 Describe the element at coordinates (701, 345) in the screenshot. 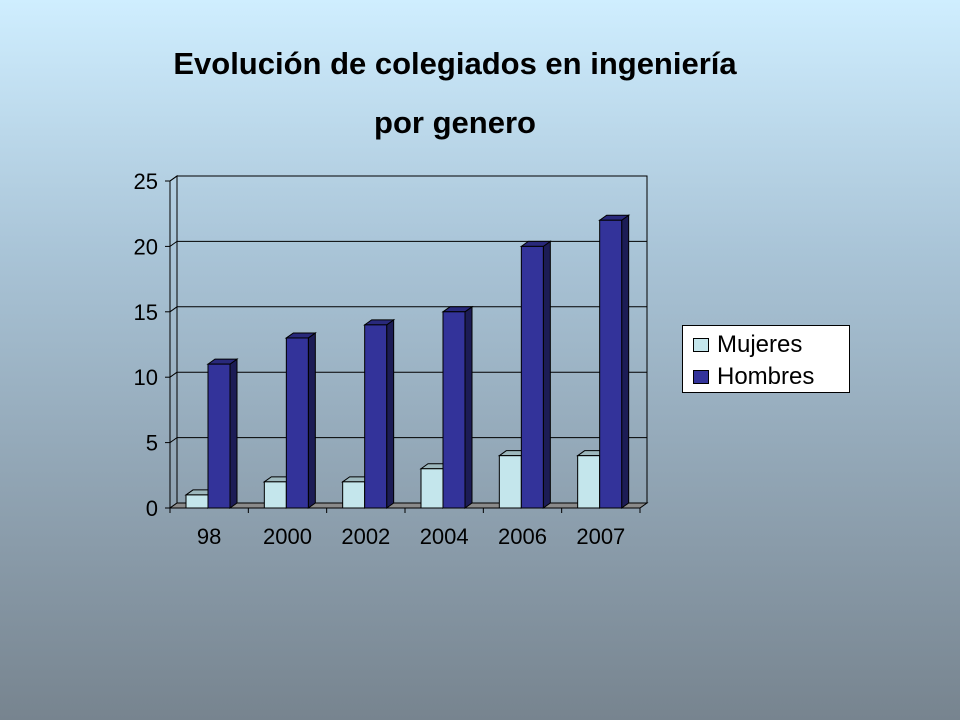

I see `legend-swatch-mujeres` at that location.